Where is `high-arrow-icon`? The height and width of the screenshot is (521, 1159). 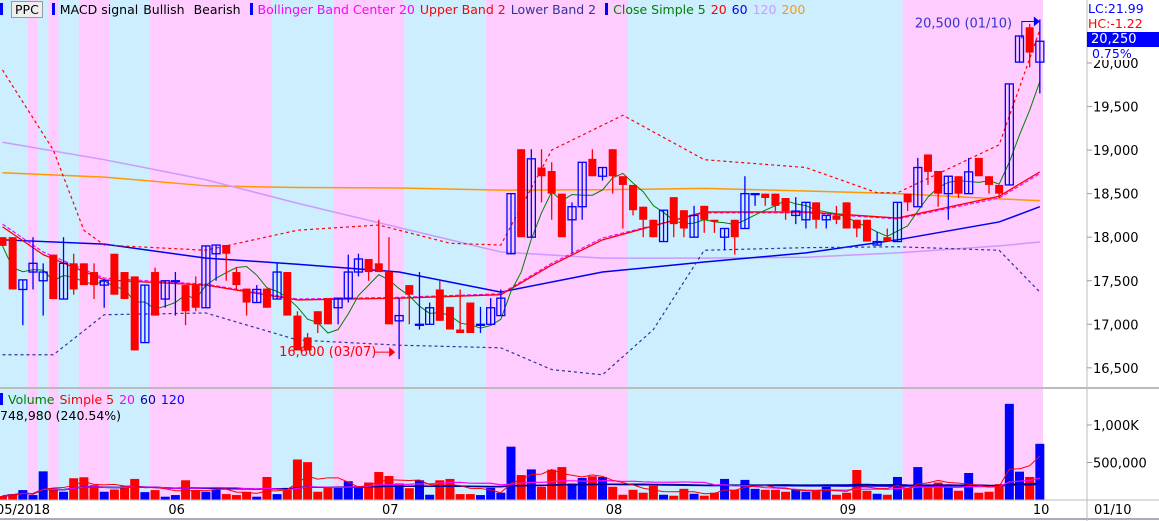
high-arrow-icon is located at coordinates (1036, 21).